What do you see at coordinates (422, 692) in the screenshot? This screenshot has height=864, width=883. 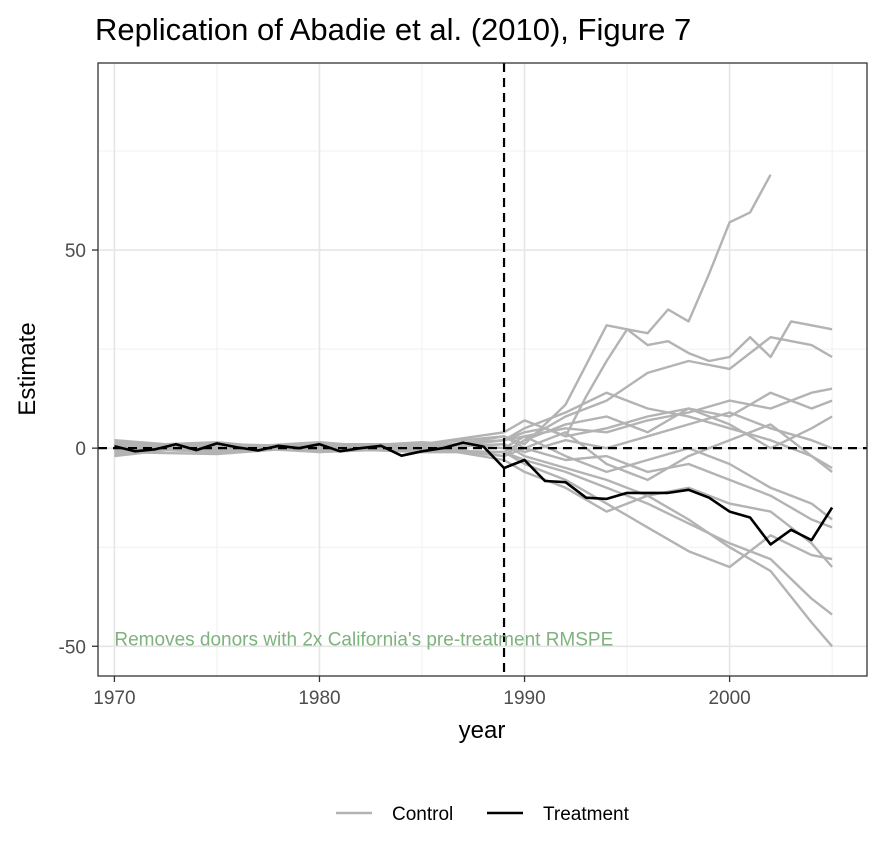 I see `x-axis: 1970 1980 1990 2000` at bounding box center [422, 692].